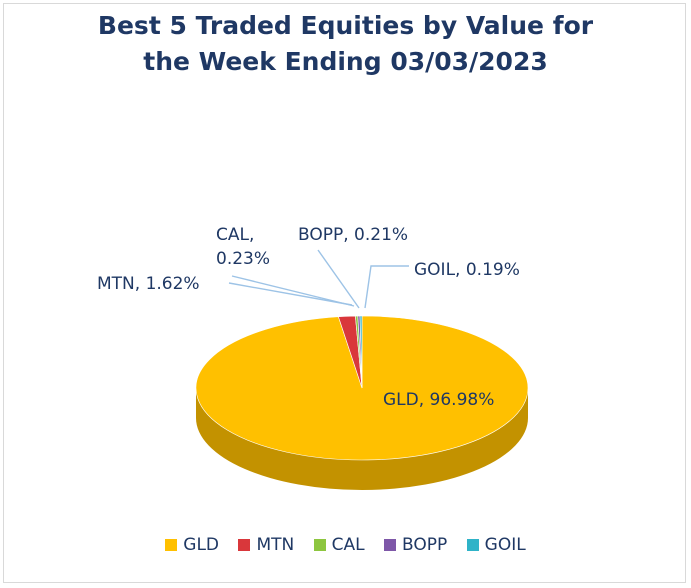  Describe the element at coordinates (201, 545) in the screenshot. I see `legend-label-gld: GLD` at that location.